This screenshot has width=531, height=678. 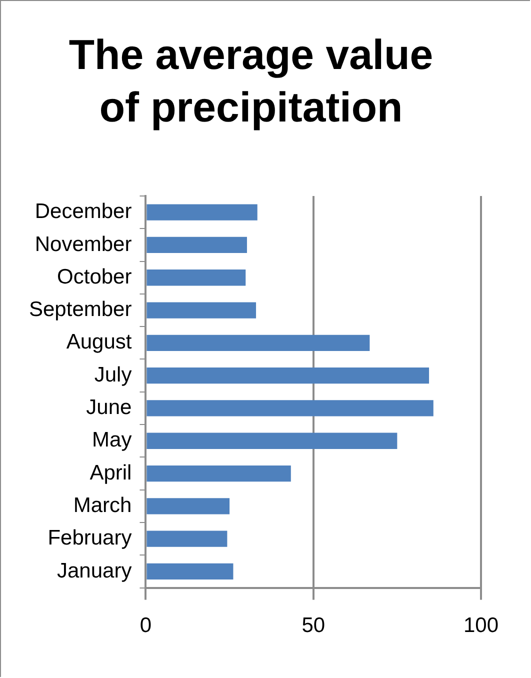 I want to click on x-tick-label: 100, so click(x=481, y=626).